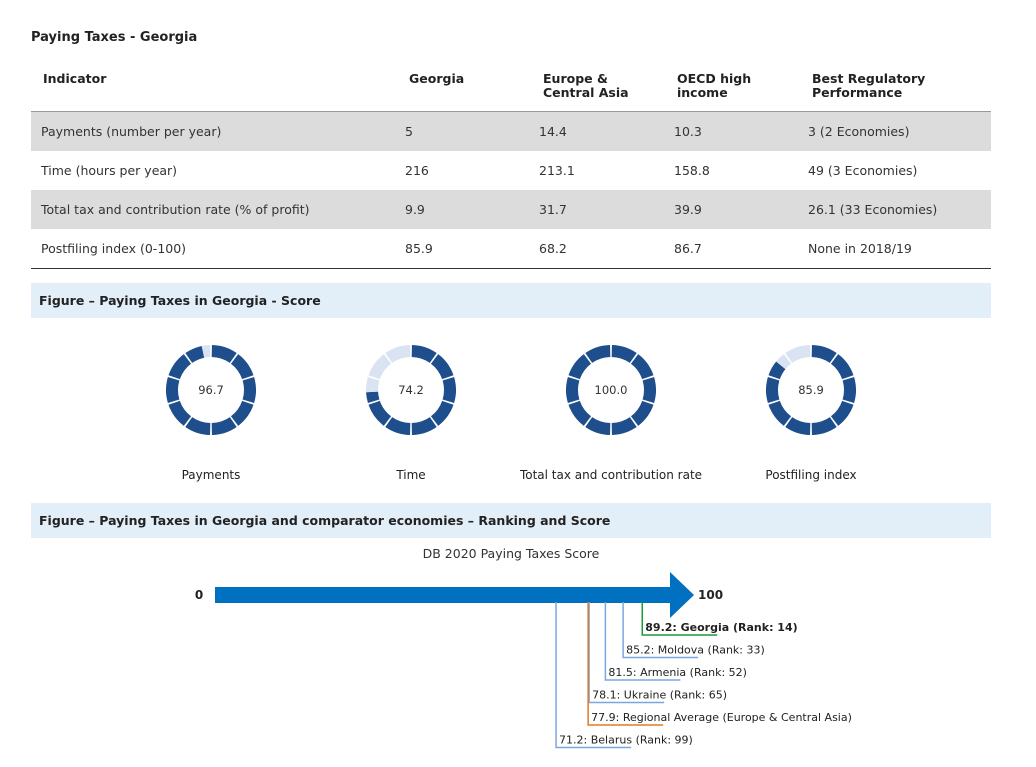 The height and width of the screenshot is (767, 1036). Describe the element at coordinates (611, 475) in the screenshot. I see `donut-label: Total tax and contribution rate` at that location.